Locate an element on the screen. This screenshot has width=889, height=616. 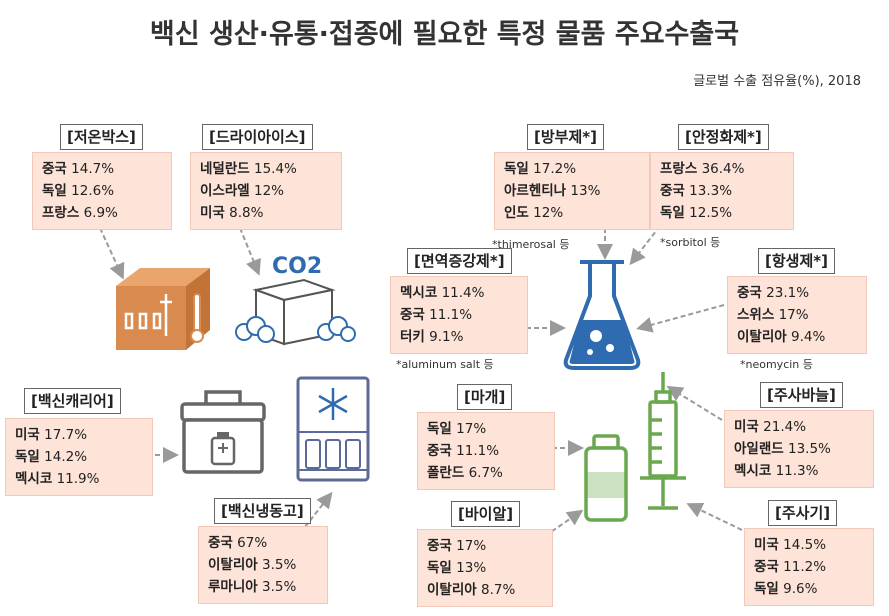
share: 23.1% is located at coordinates (788, 293).